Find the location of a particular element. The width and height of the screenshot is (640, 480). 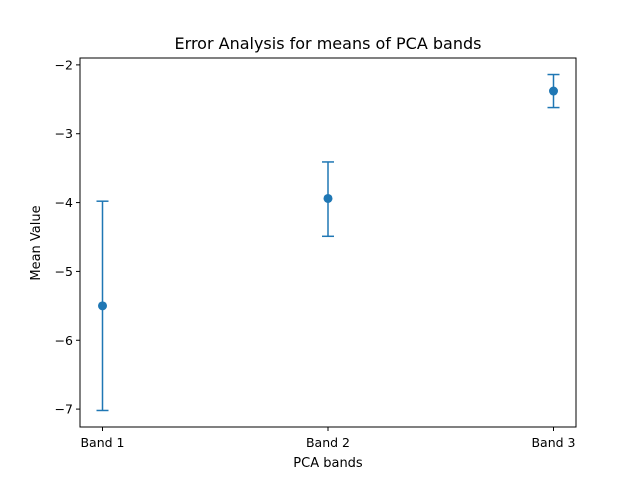

x-axis: Band 1 Band 2 Band 3 is located at coordinates (328, 438).